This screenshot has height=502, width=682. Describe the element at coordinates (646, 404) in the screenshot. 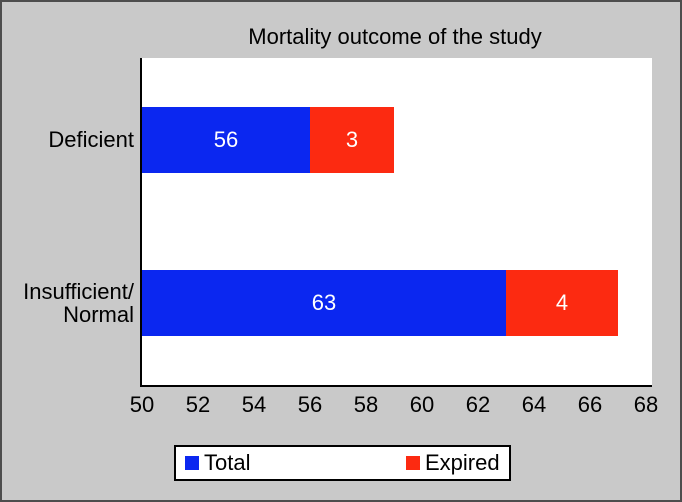

I see `x-tick-label: 68` at that location.